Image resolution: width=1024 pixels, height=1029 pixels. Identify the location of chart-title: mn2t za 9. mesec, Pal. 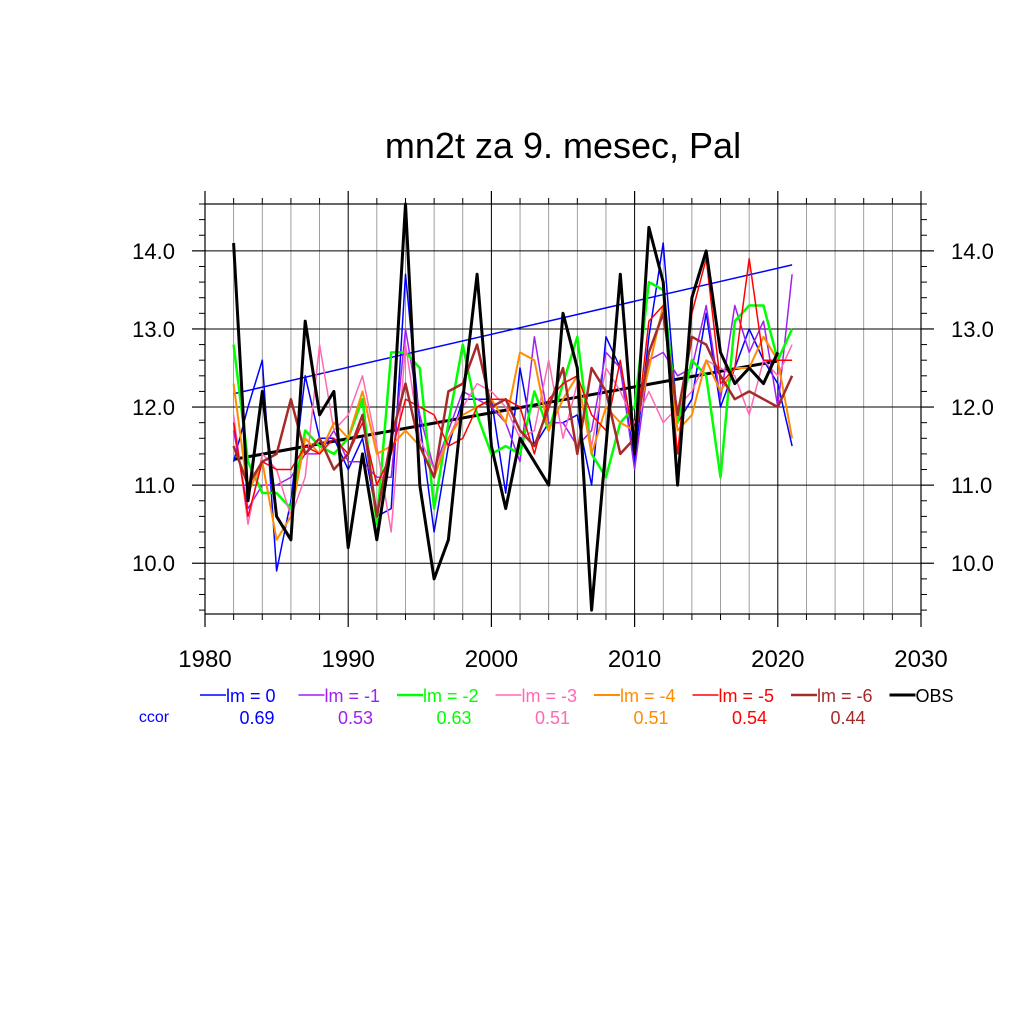
(563, 145).